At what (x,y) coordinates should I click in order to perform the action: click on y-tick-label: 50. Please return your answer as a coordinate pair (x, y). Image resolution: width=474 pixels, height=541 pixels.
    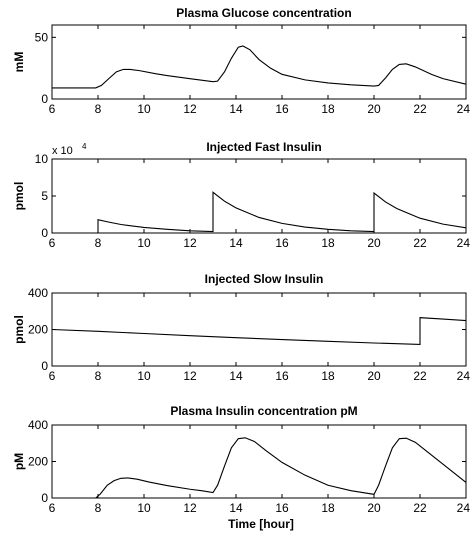
    Looking at the image, I should click on (42, 37).